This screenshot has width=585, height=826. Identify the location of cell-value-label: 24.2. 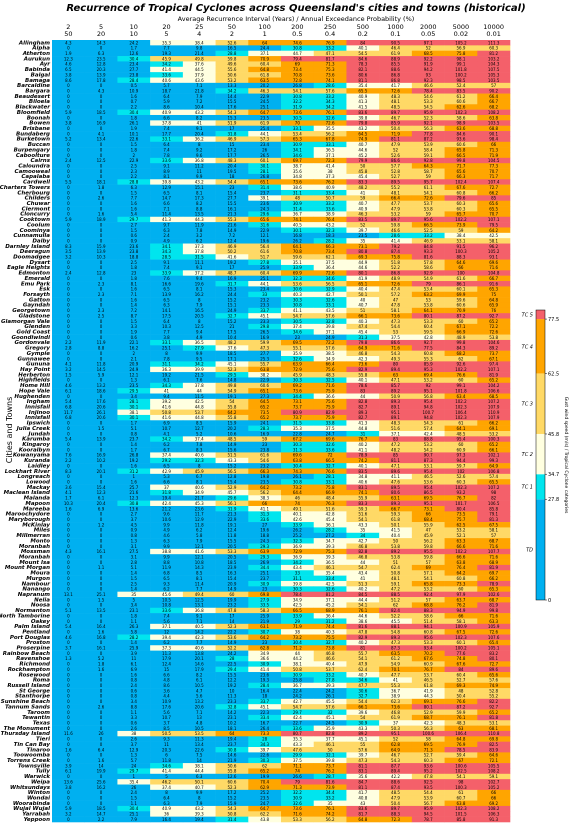
(297, 696).